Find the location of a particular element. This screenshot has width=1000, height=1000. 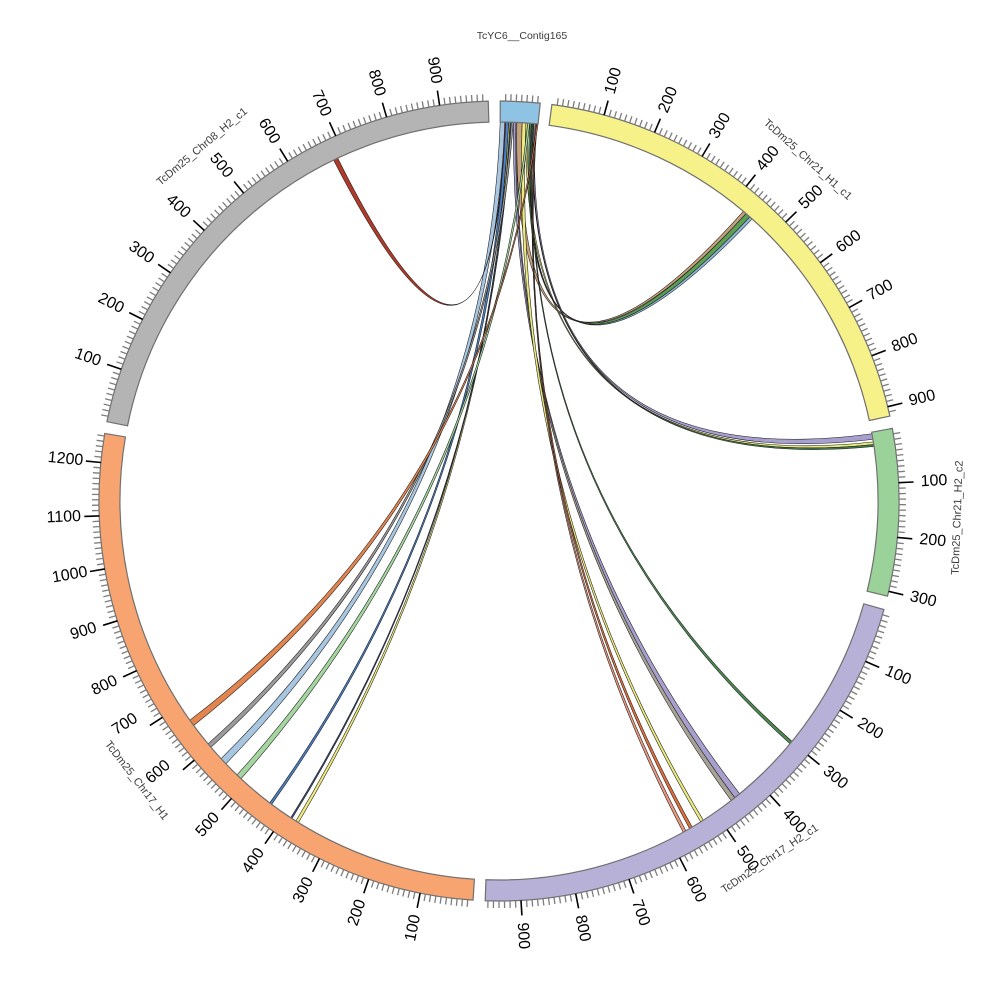

svg-text: TcDm25_Chr21_H2_c2 is located at coordinates (958, 517).